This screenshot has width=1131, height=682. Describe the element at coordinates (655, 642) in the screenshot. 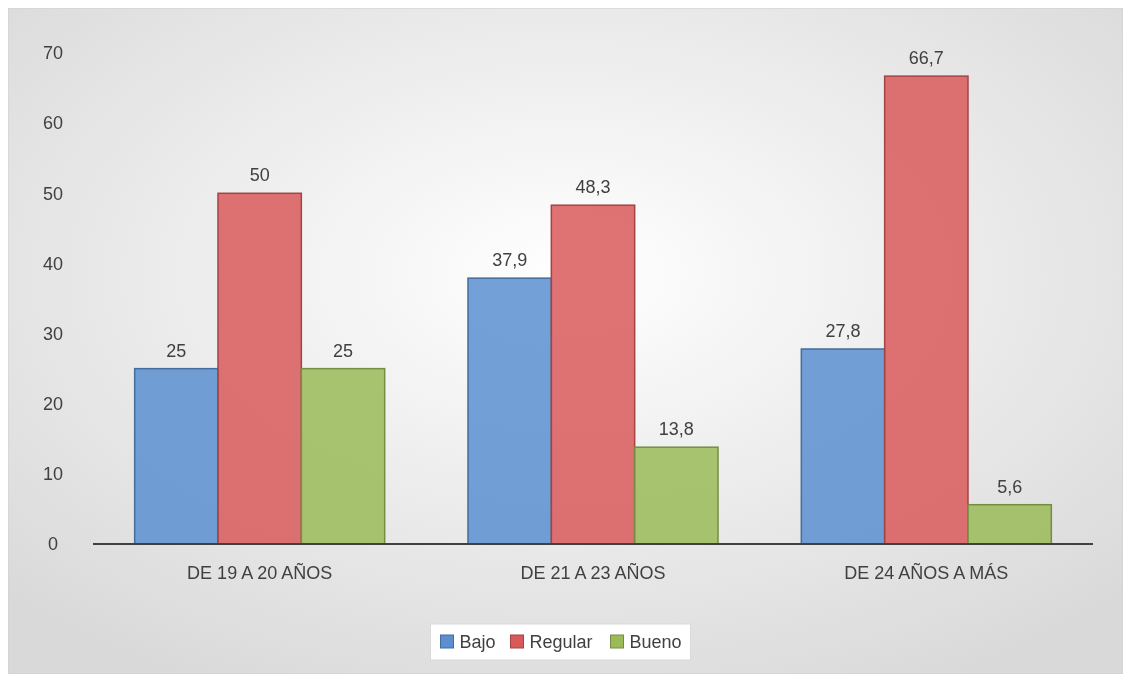

I see `legend-label: Bueno` at that location.